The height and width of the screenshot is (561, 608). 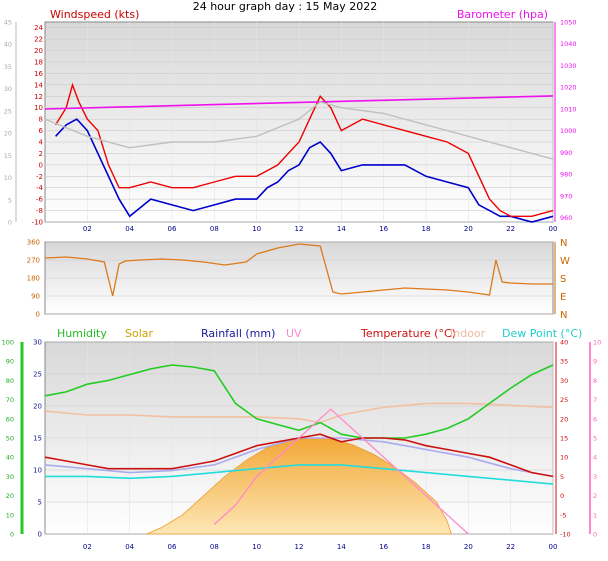 What do you see at coordinates (568, 66) in the screenshot?
I see `baro-right-tick: 1030` at bounding box center [568, 66].